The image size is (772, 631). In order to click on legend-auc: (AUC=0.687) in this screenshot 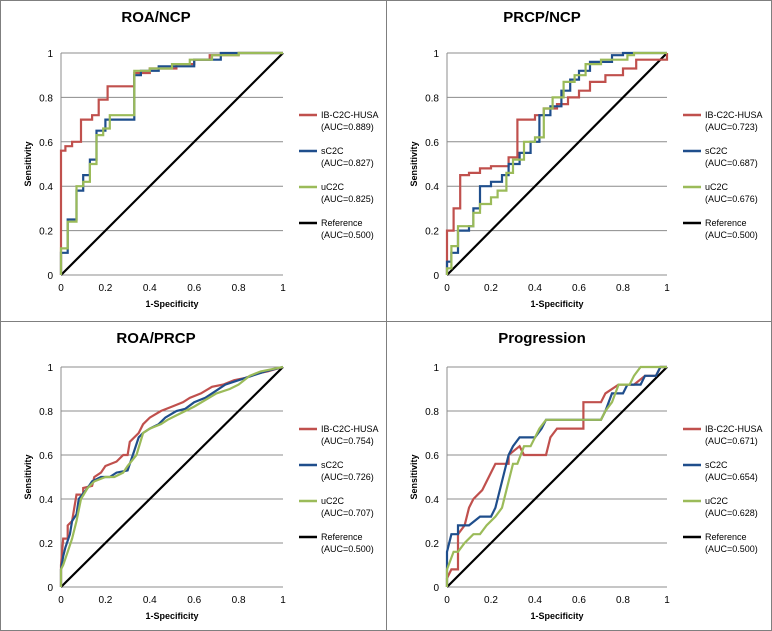, I will do `click(731, 163)`.